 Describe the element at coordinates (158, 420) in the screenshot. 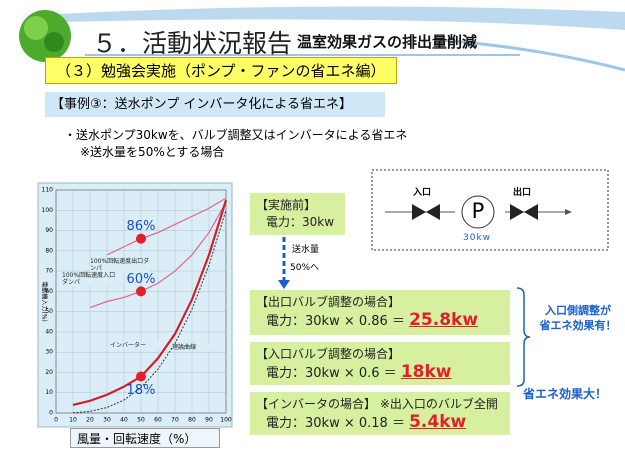

I see `x-tick-label: 60` at that location.